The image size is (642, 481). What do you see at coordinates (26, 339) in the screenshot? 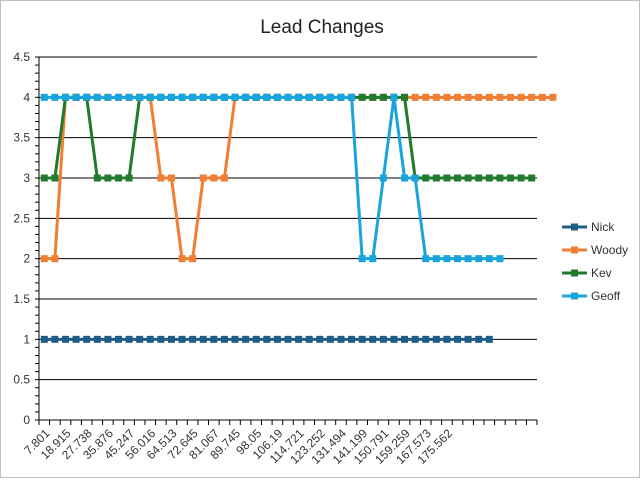
I see `y-tick-label: 1` at bounding box center [26, 339].